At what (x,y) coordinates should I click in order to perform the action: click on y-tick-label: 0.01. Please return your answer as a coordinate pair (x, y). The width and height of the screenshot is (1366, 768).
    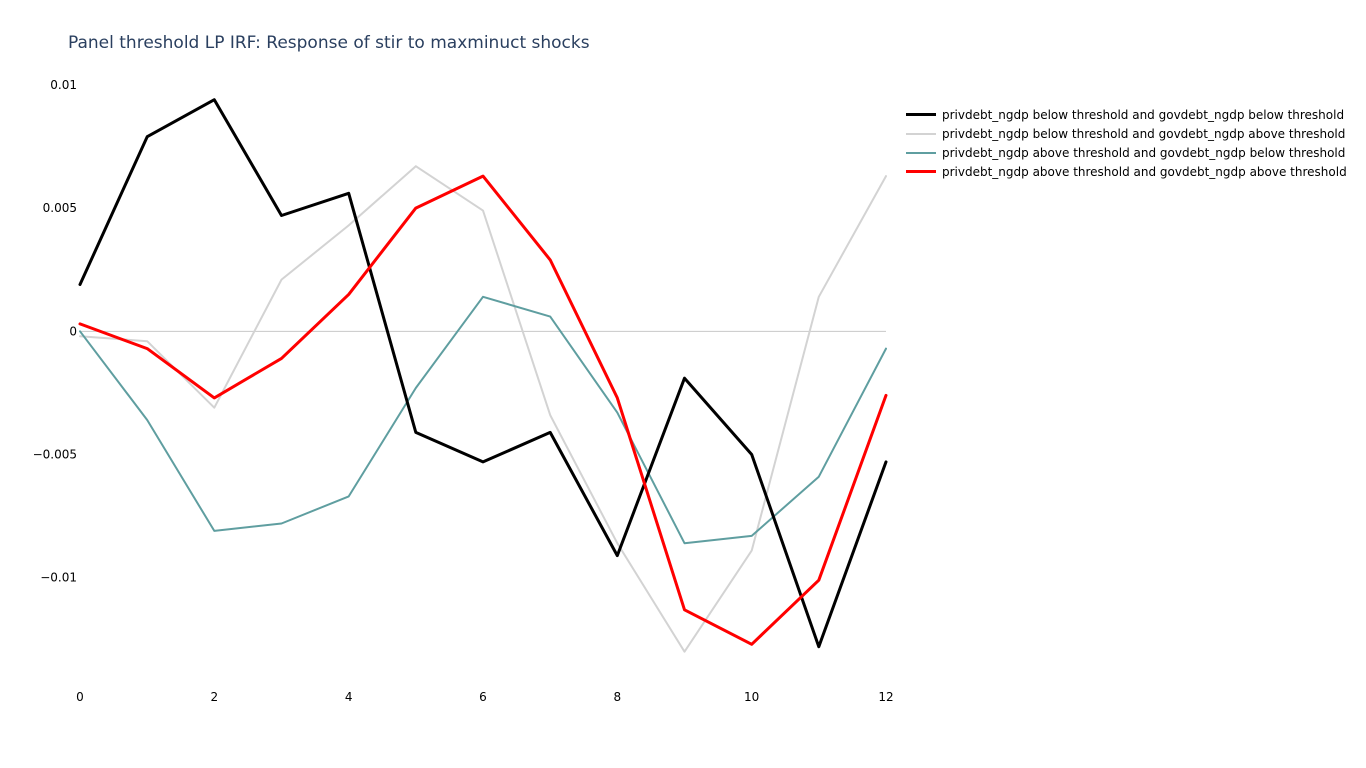
    Looking at the image, I should click on (63, 85).